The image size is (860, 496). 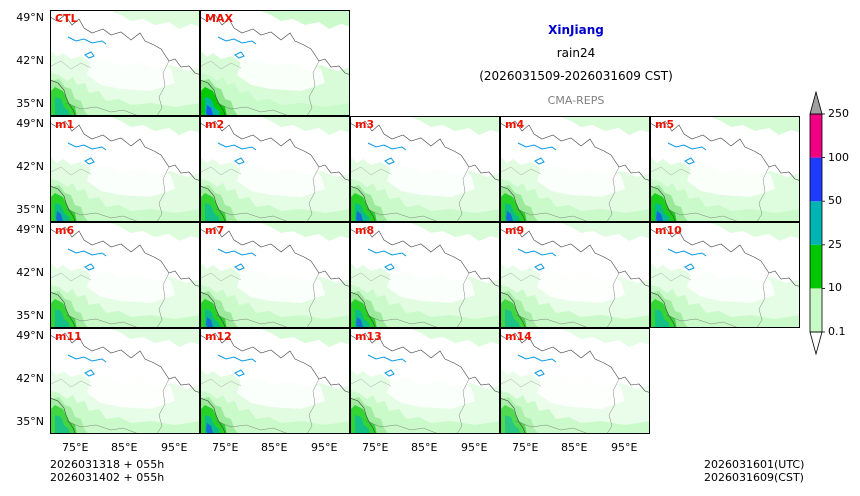 What do you see at coordinates (65, 230) in the screenshot?
I see `panel-label: m6` at bounding box center [65, 230].